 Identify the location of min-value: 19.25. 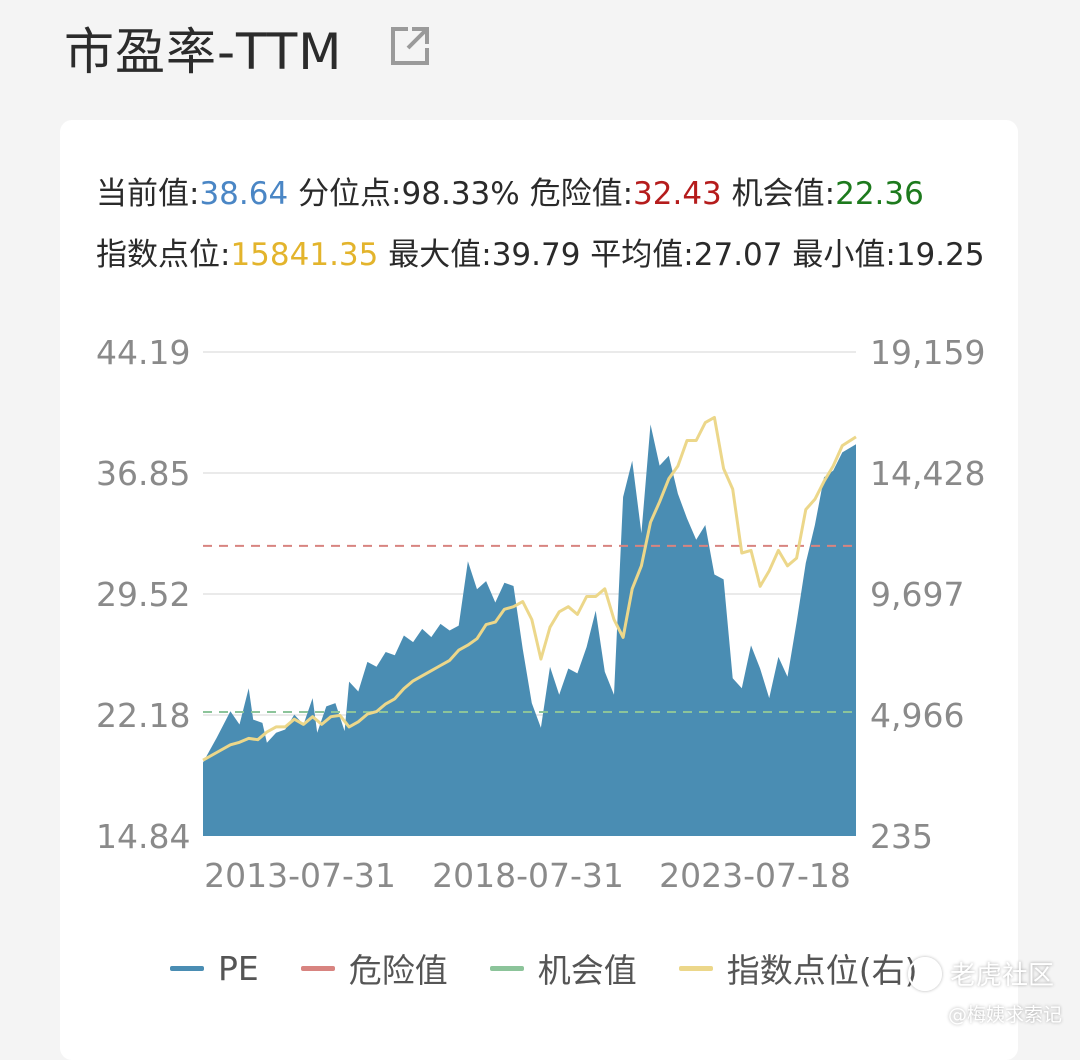
(940, 255).